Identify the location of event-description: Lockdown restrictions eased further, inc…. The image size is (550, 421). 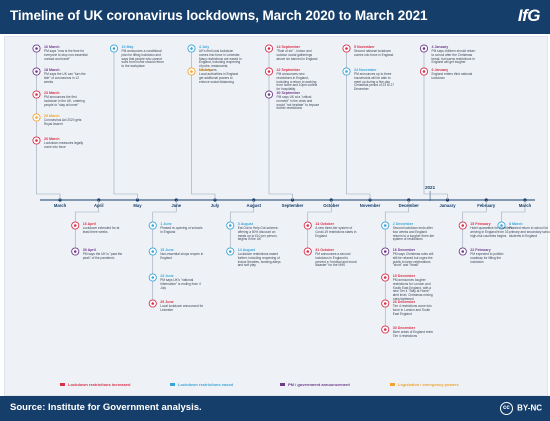
(259, 259).